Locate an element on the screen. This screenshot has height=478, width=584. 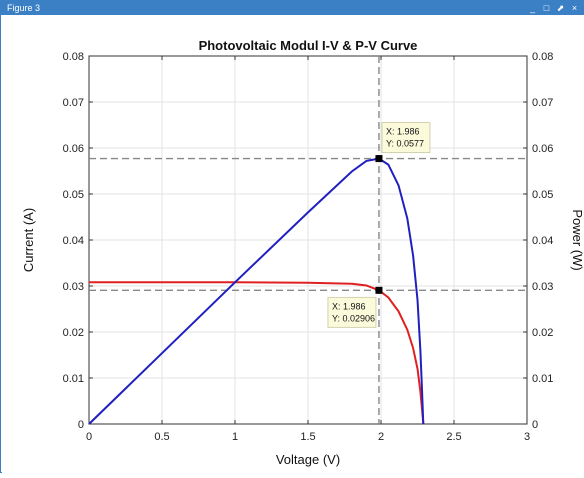
chart-title: Photovoltaic Modul I-V & P-V Curve is located at coordinates (308, 45).